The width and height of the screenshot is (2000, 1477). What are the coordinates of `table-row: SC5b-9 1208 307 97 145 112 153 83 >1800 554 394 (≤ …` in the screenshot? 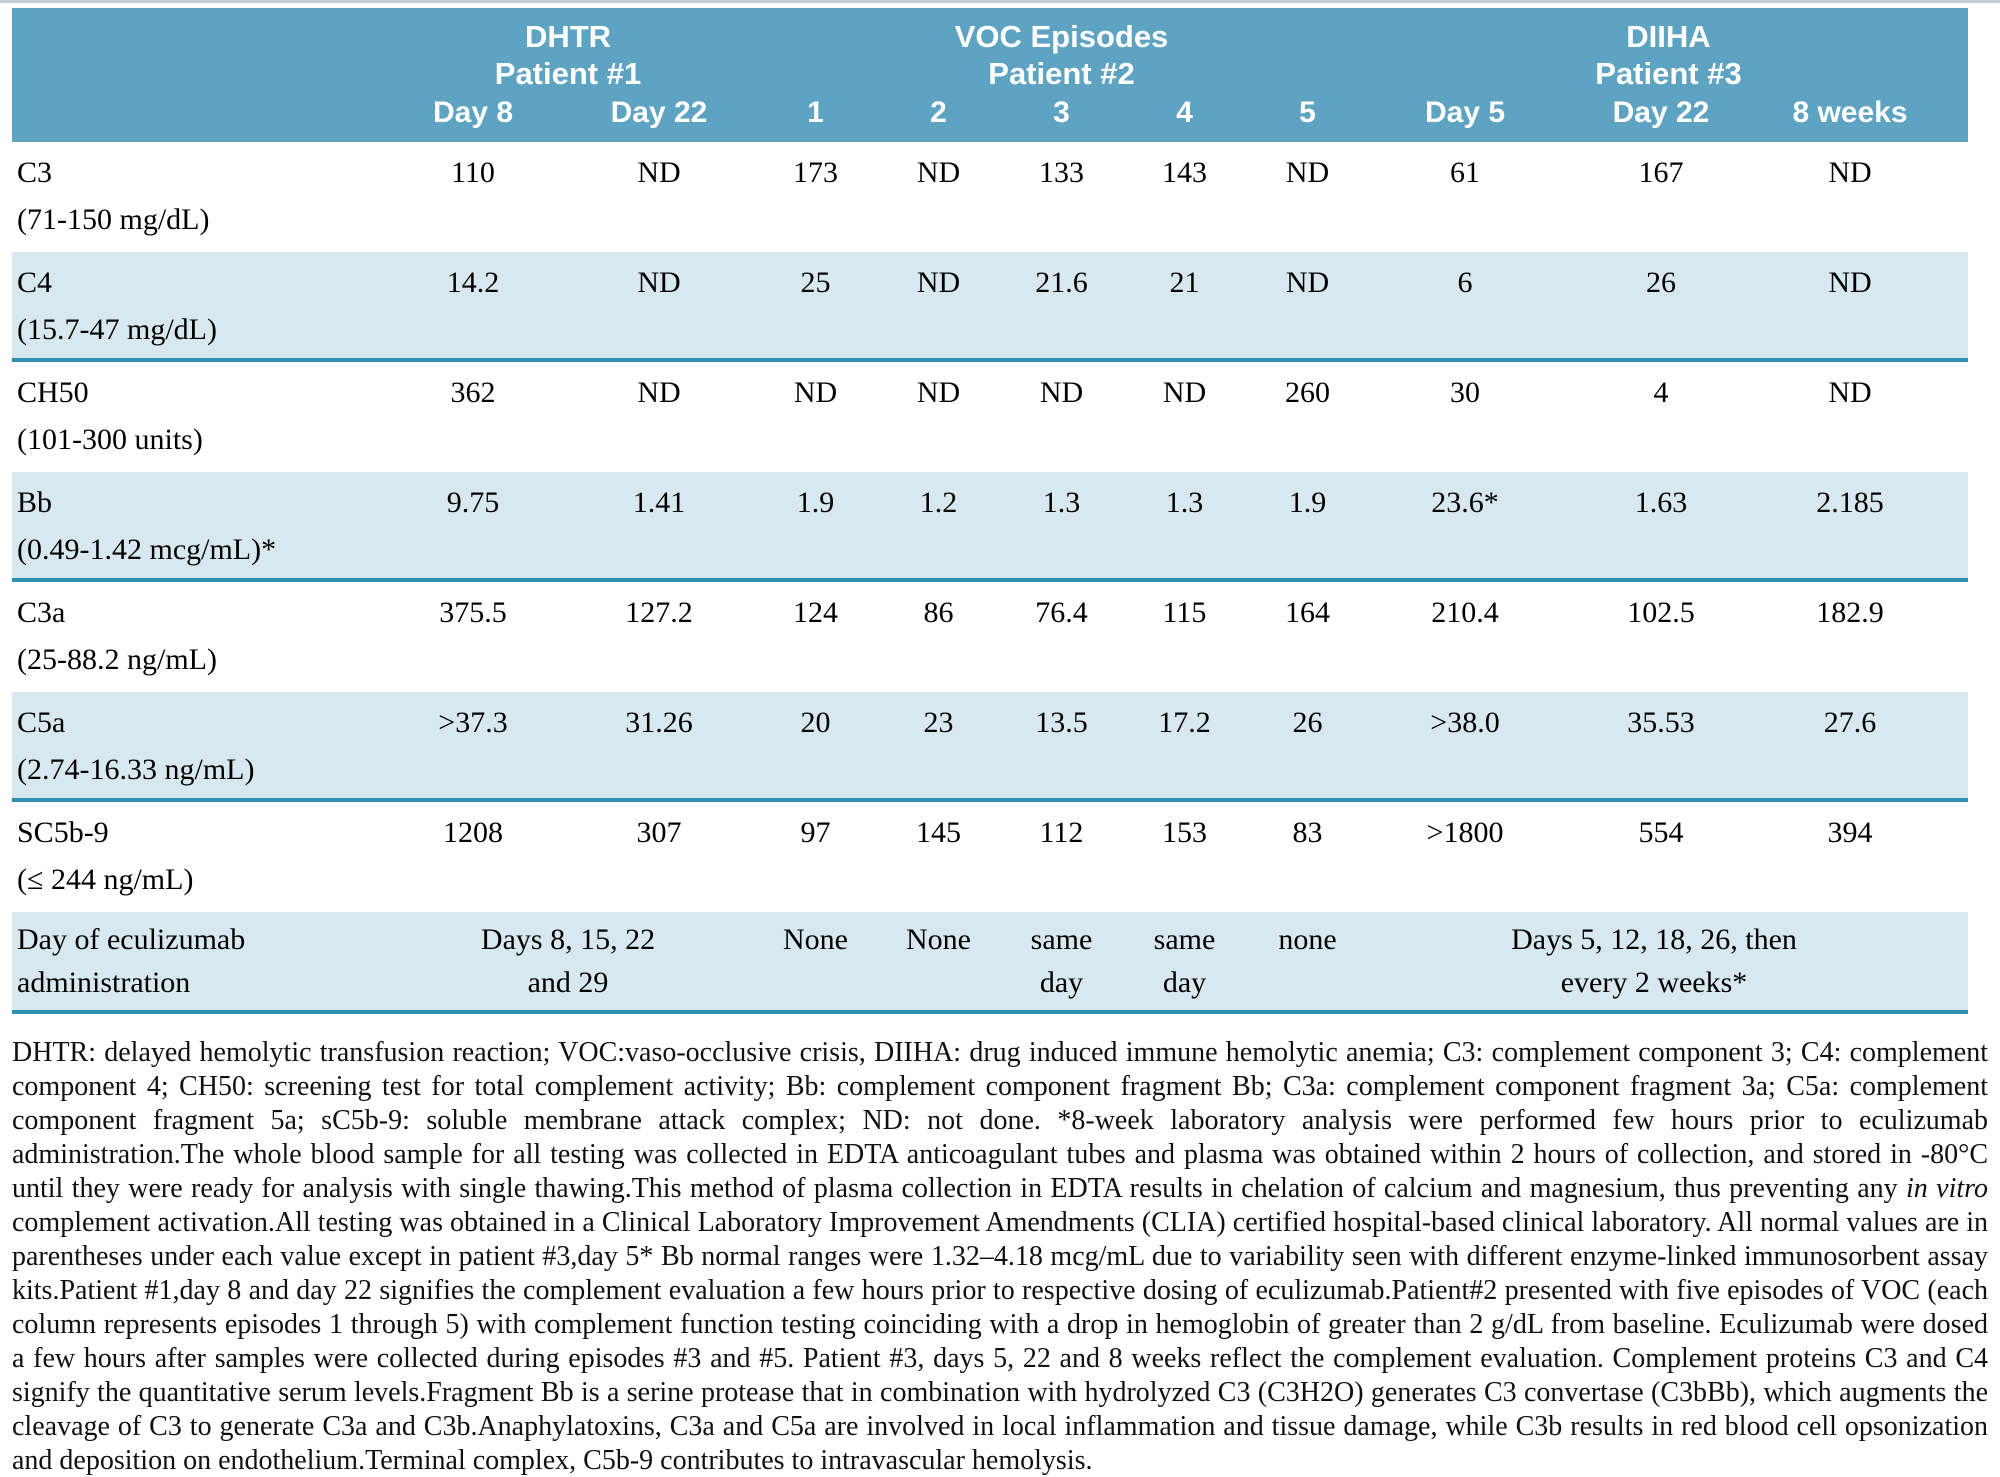 It's located at (990, 857).